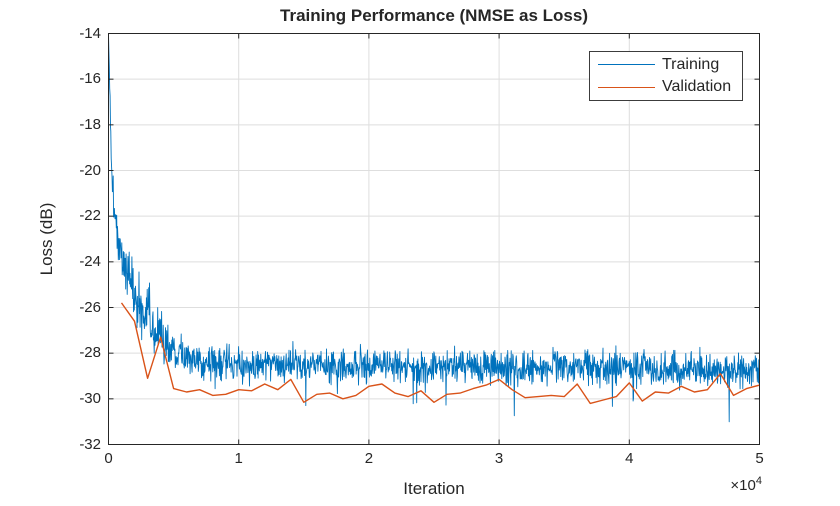  I want to click on y-tick-label: -16, so click(90, 79).